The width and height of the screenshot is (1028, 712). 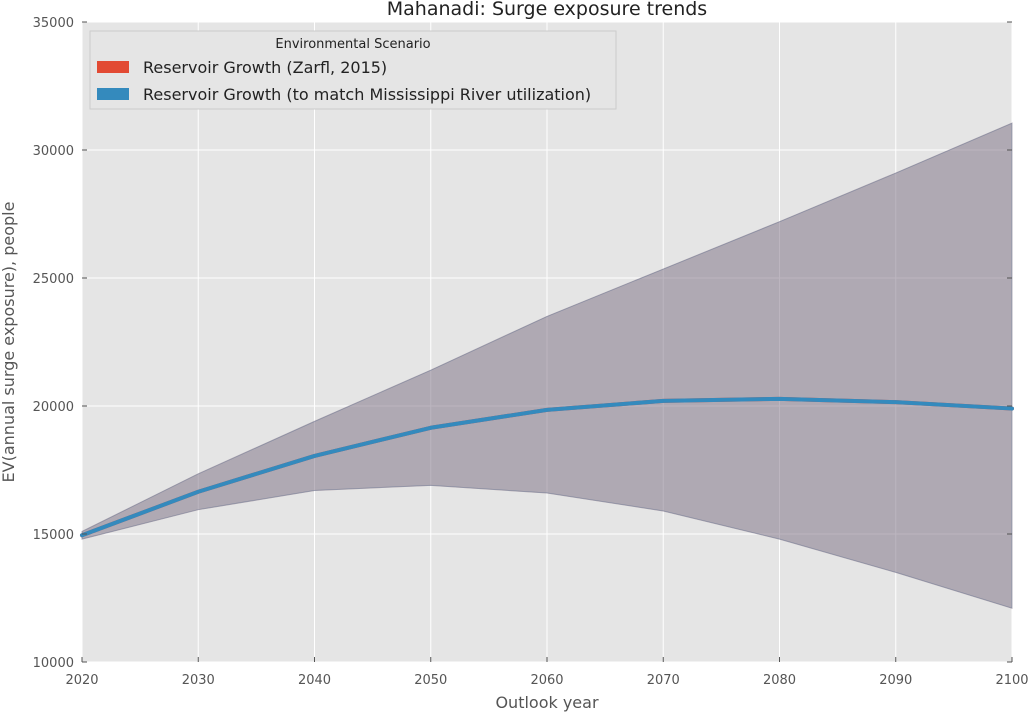 I want to click on y-tick-label: 30000, so click(x=53, y=151).